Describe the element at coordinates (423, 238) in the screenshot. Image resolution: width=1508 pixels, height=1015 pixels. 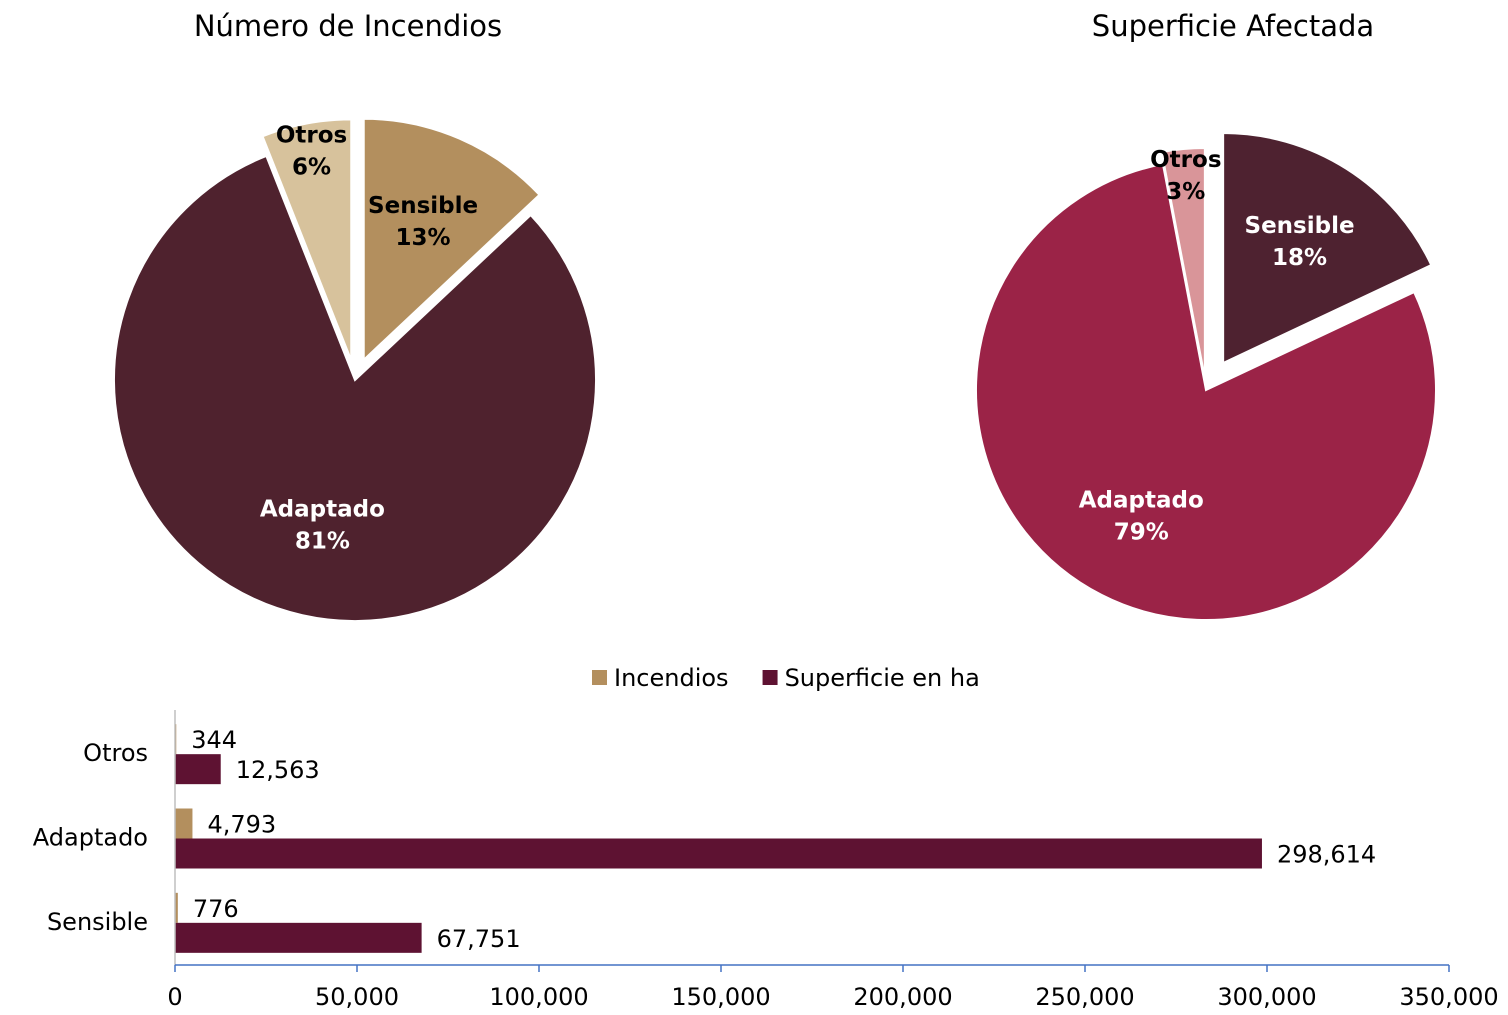
I see `slice-value: 13%` at that location.